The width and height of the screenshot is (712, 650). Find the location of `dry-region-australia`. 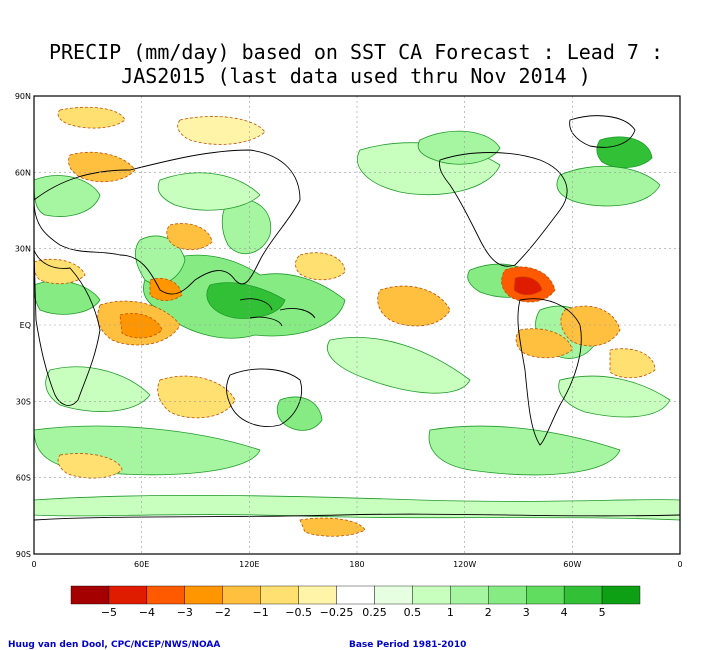

dry-region-australia is located at coordinates (196, 397).